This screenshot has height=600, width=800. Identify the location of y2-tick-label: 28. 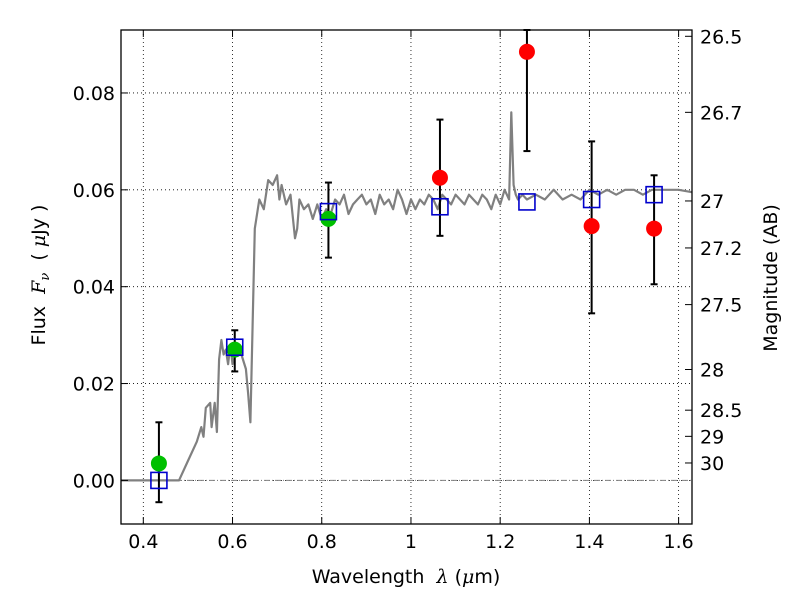
(712, 371).